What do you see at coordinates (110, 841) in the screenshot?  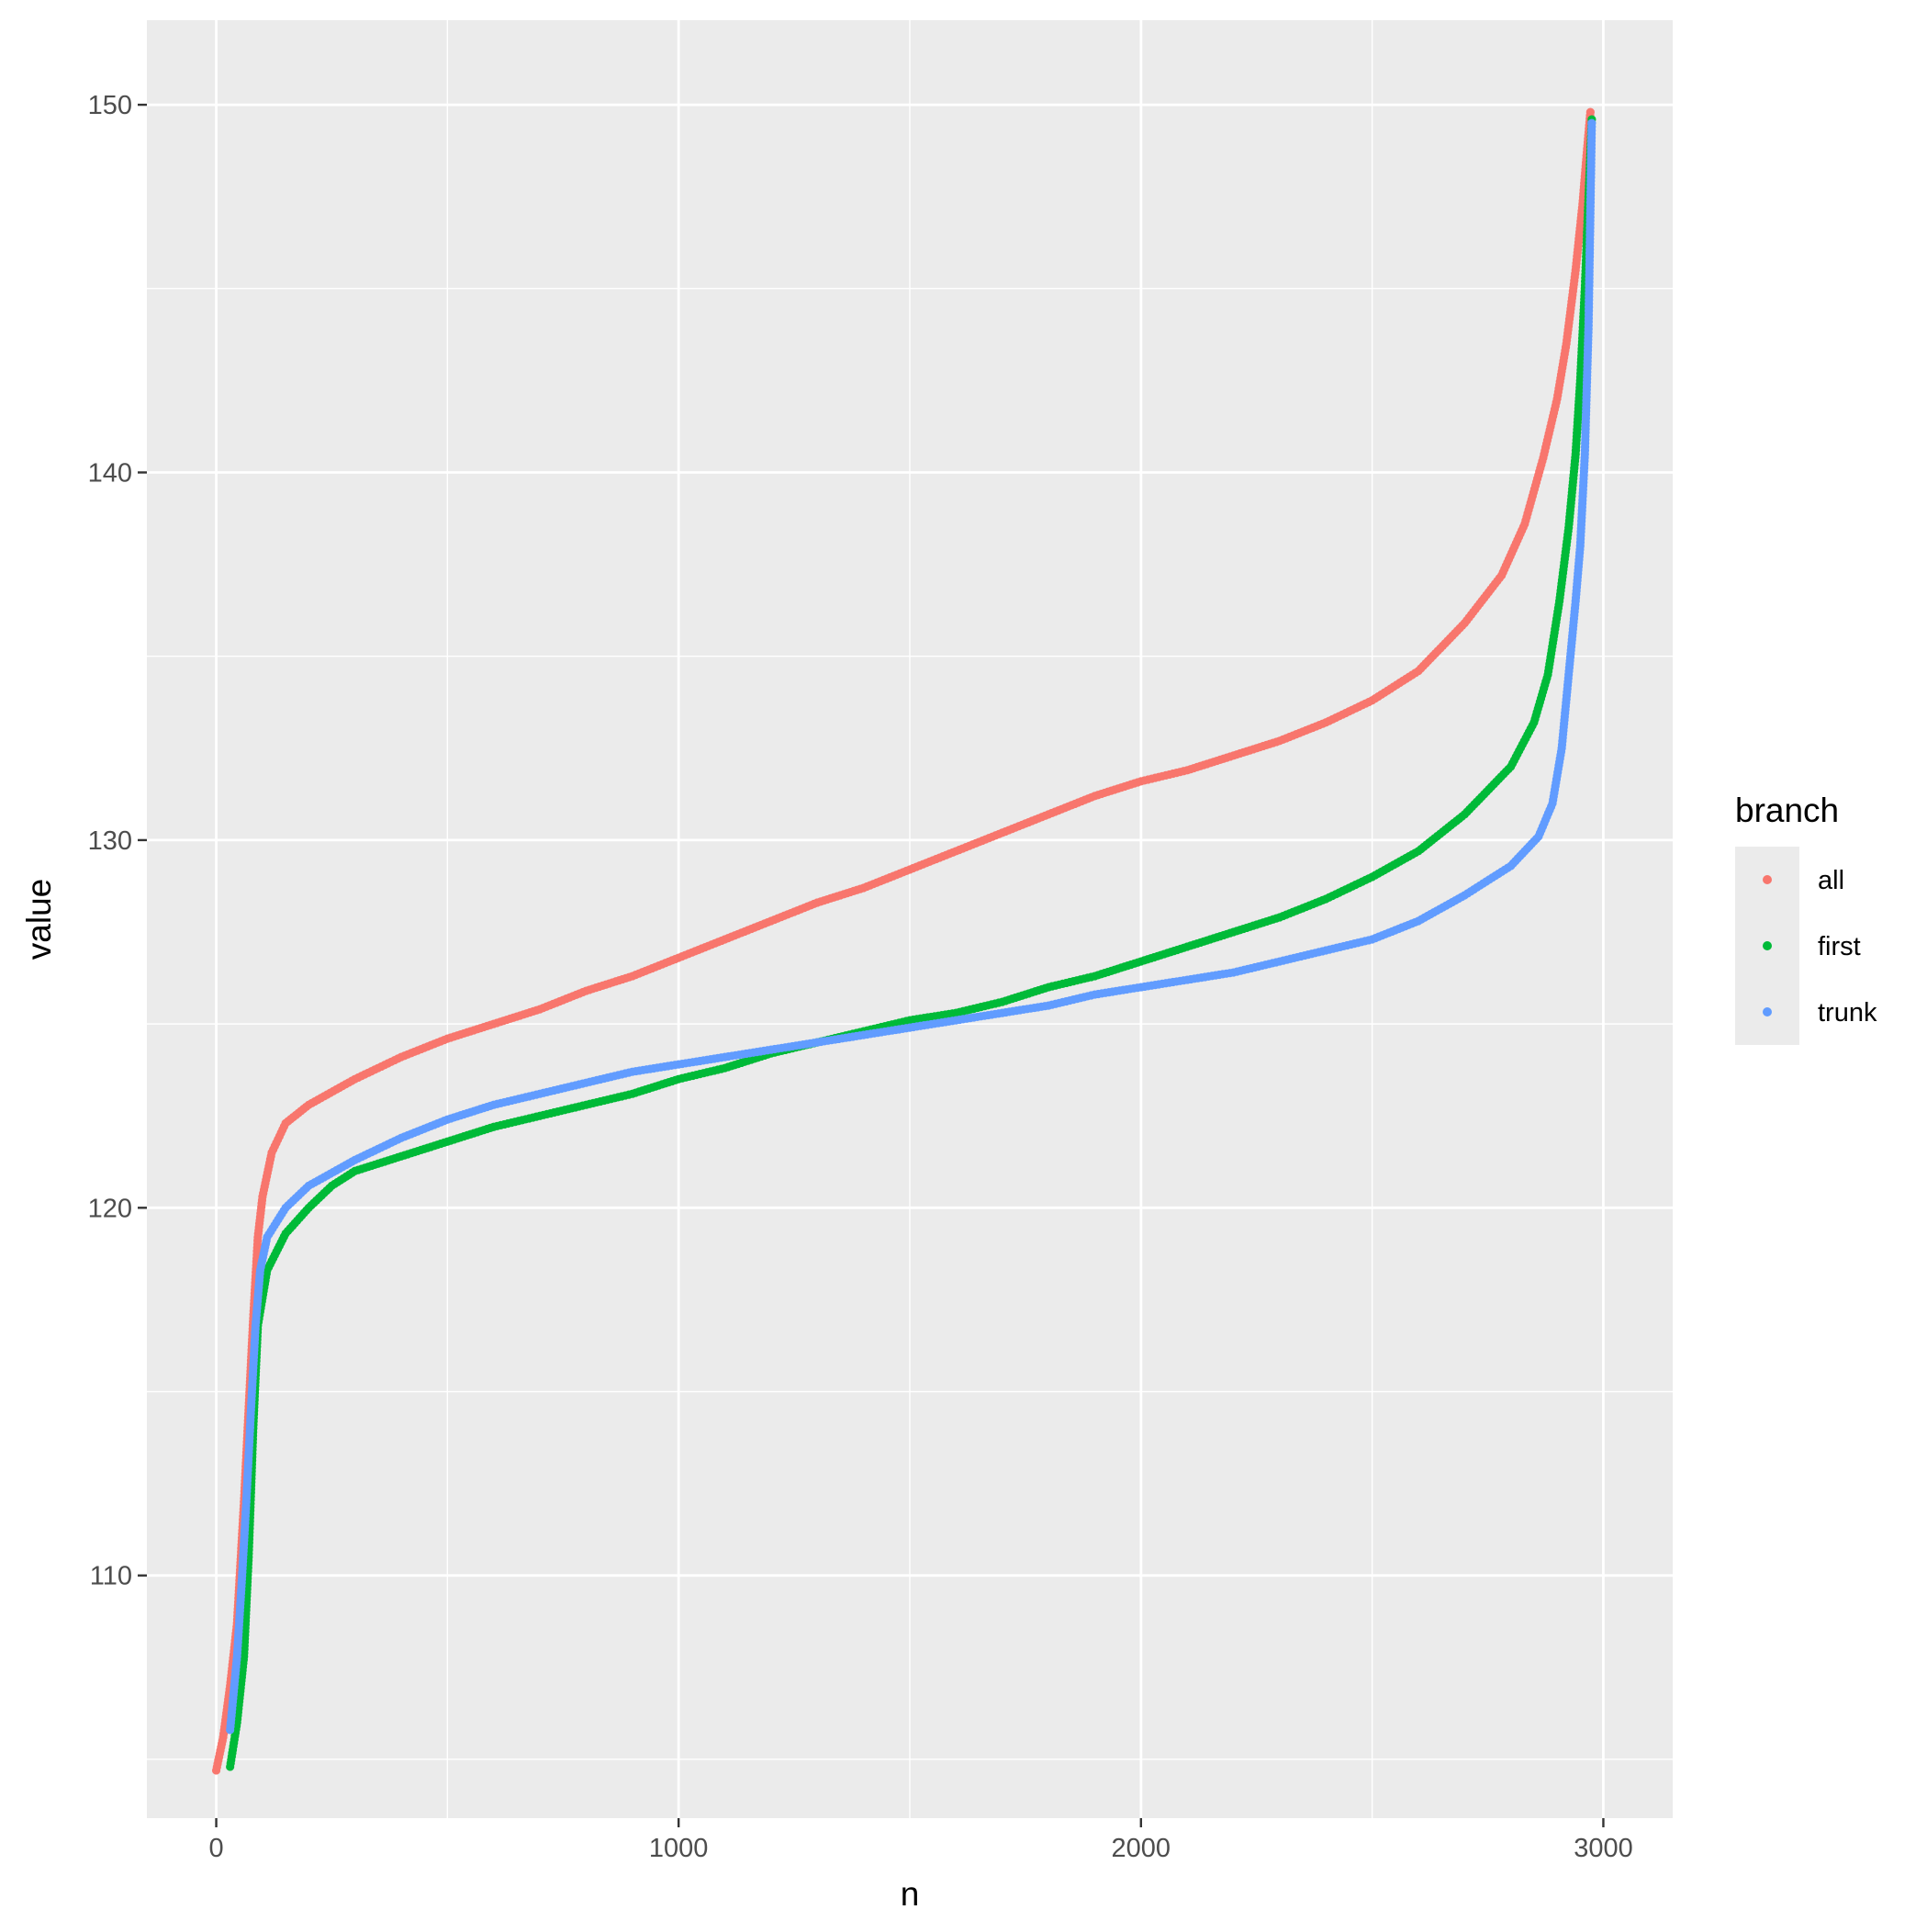 I see `y-tick-label: 130` at bounding box center [110, 841].